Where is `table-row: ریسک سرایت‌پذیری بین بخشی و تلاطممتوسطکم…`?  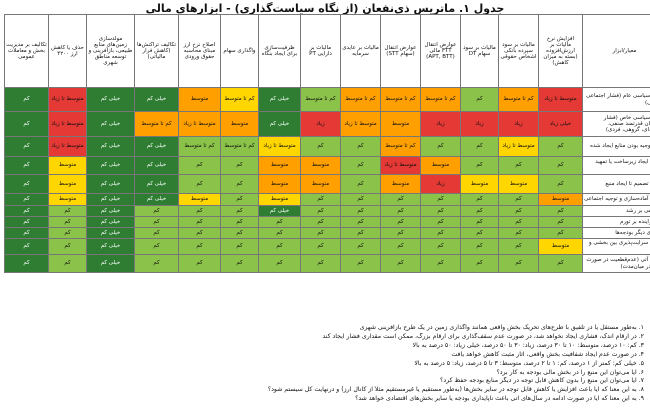
table-row: ریسک سرایت‌پذیری بین بخشی و تلاطممتوسطکم… is located at coordinates (327, 246).